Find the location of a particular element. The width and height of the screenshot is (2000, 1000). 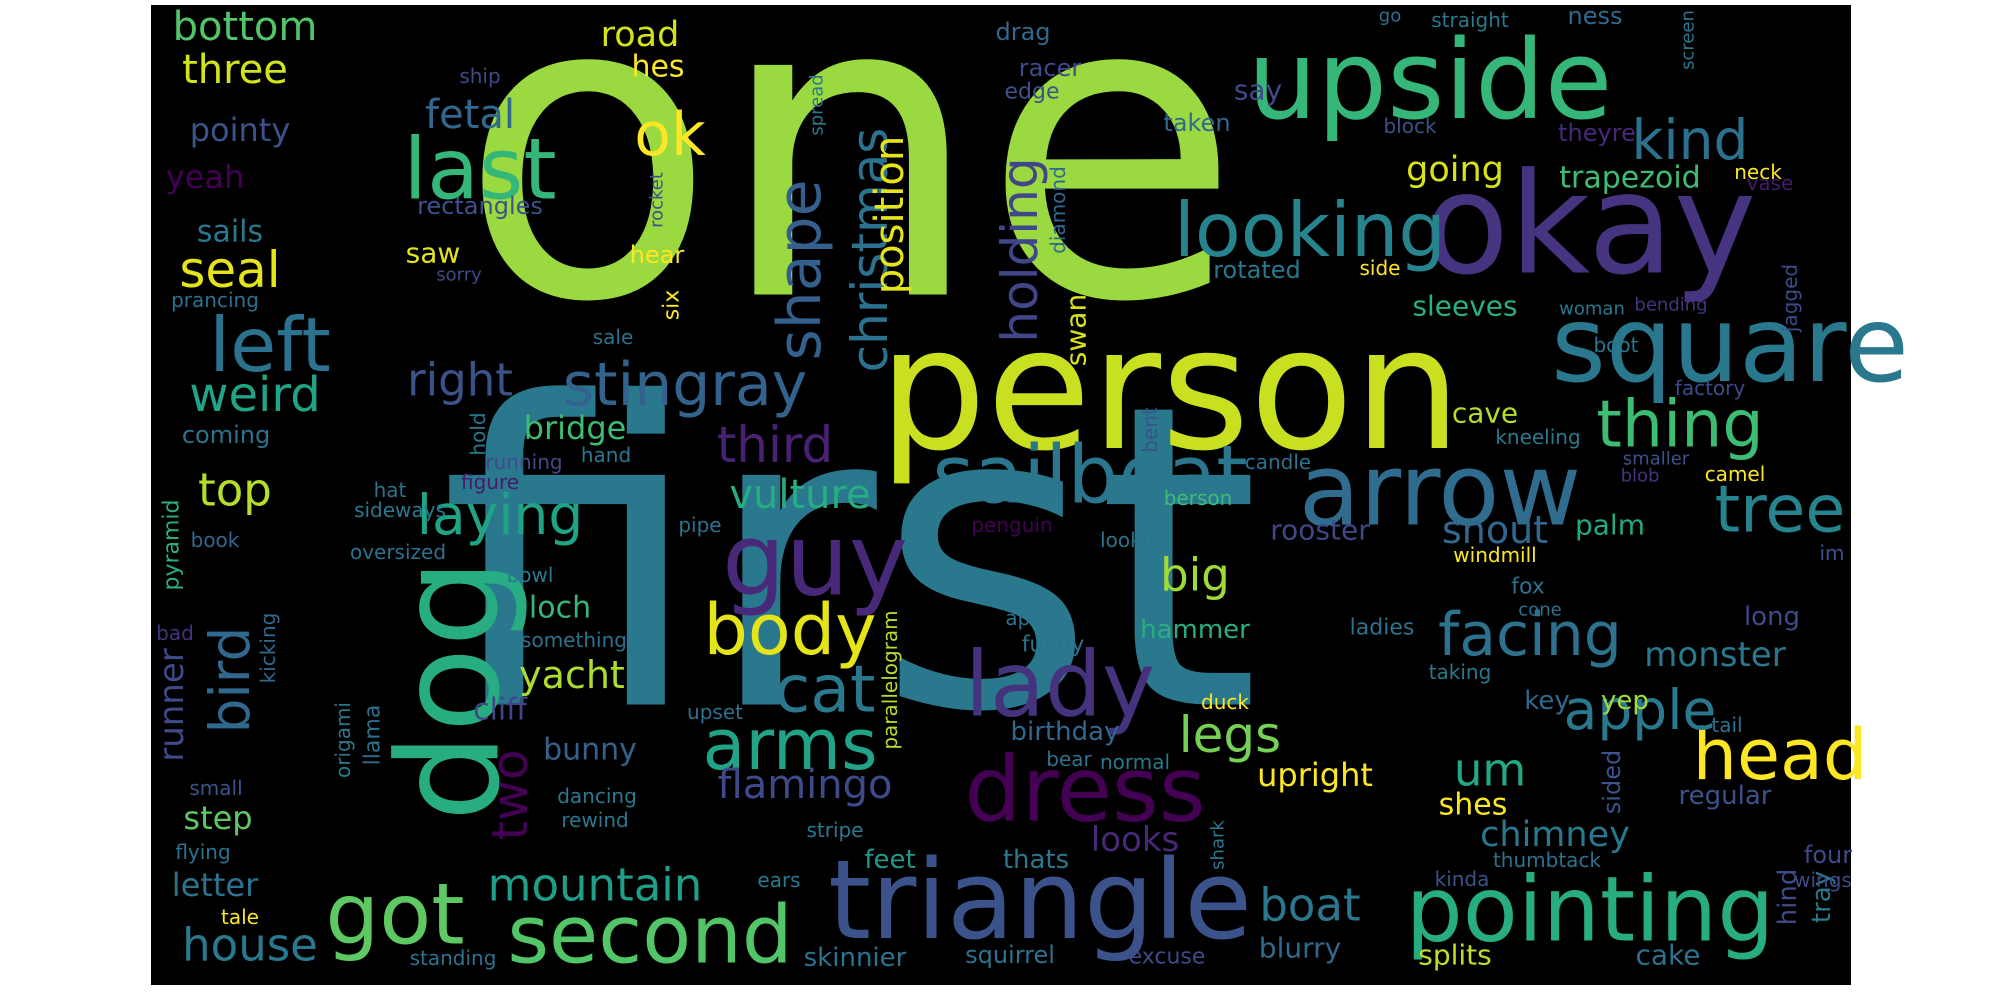

word-fetal: fetal is located at coordinates (470, 115).